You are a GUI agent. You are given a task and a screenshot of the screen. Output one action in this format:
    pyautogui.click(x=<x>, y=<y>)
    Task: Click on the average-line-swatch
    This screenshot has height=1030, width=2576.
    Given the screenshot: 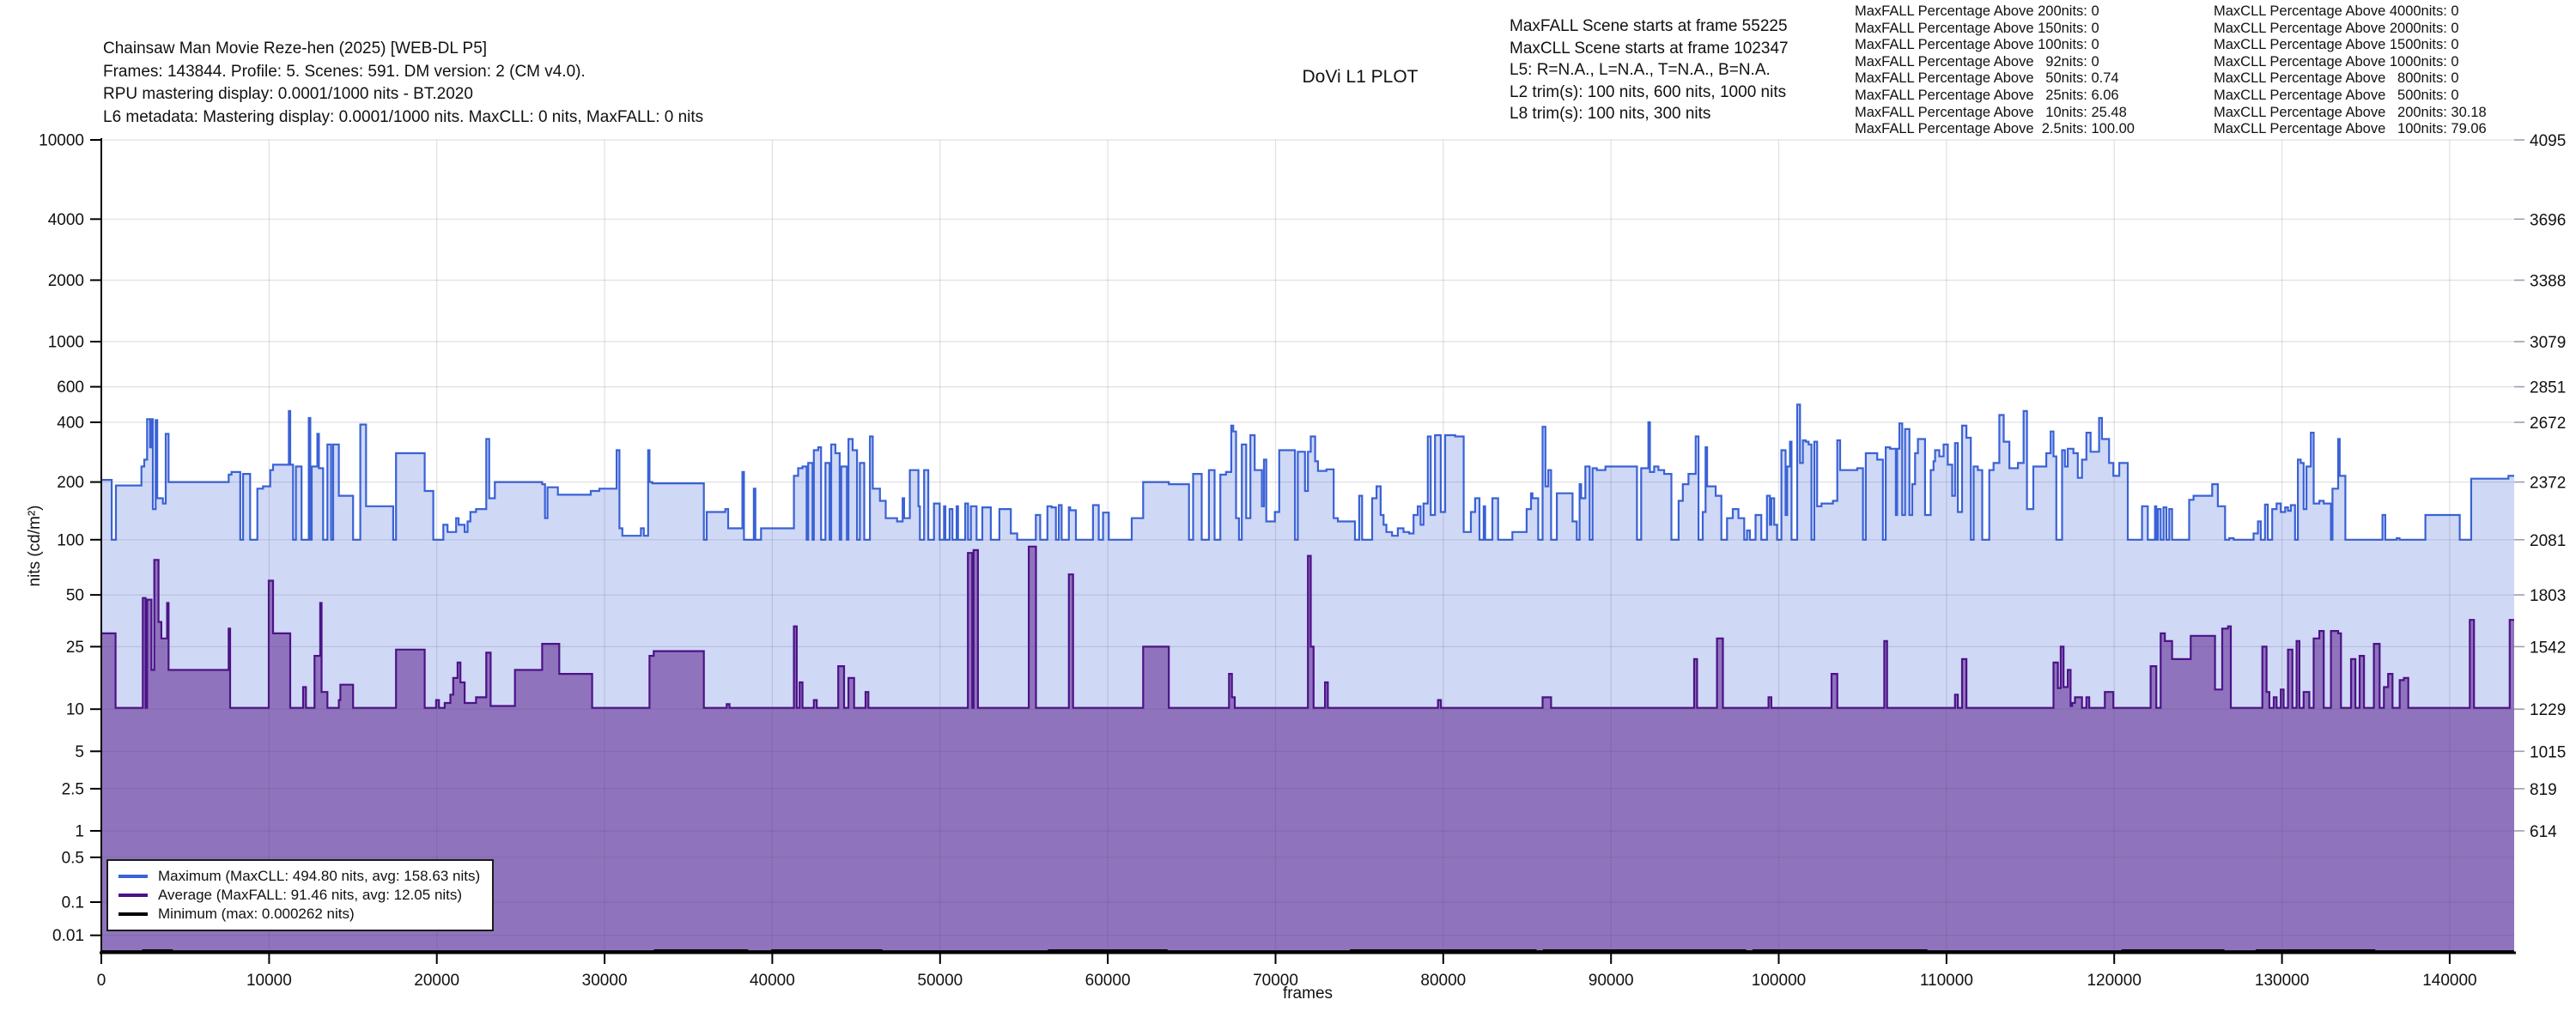 What is the action you would take?
    pyautogui.click(x=133, y=895)
    